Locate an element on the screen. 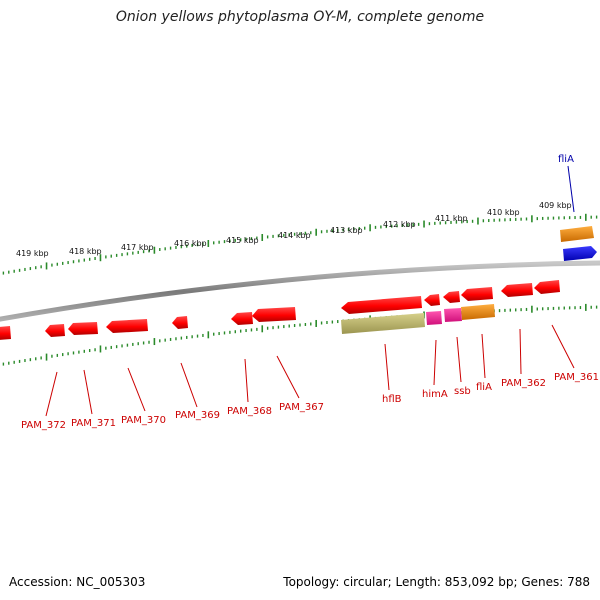 This screenshot has height=600, width=600. gene-label-pam_367: PAM_367 is located at coordinates (301, 407).